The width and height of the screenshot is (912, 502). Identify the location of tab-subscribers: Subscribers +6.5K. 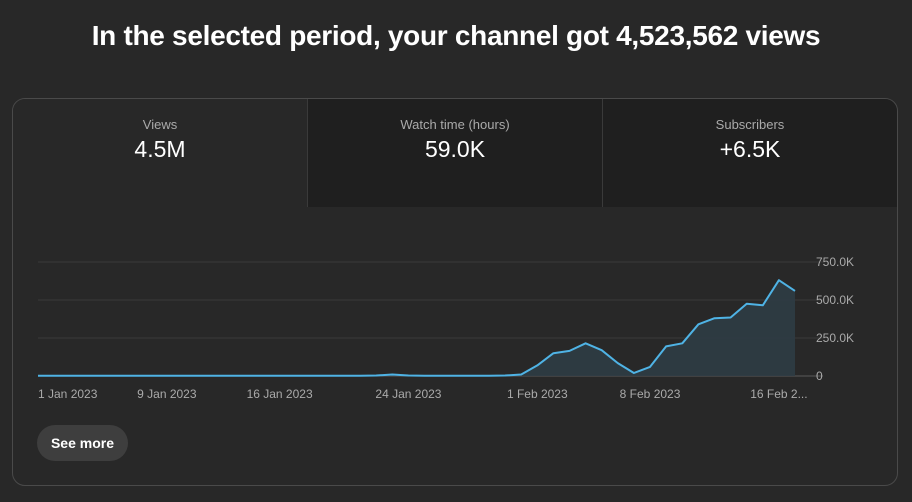
(749, 153).